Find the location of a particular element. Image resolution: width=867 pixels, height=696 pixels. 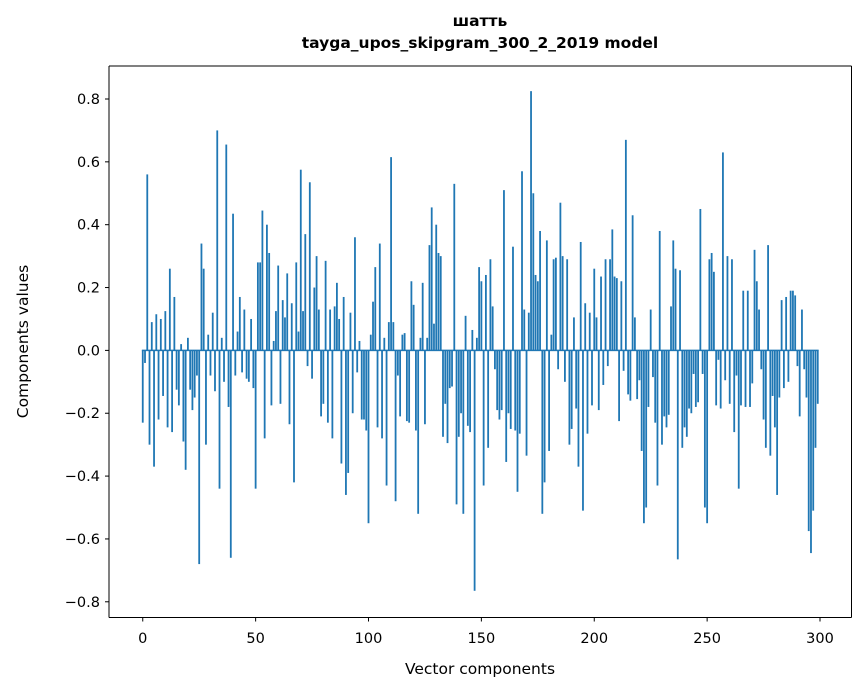

zero-line is located at coordinates (480, 350).